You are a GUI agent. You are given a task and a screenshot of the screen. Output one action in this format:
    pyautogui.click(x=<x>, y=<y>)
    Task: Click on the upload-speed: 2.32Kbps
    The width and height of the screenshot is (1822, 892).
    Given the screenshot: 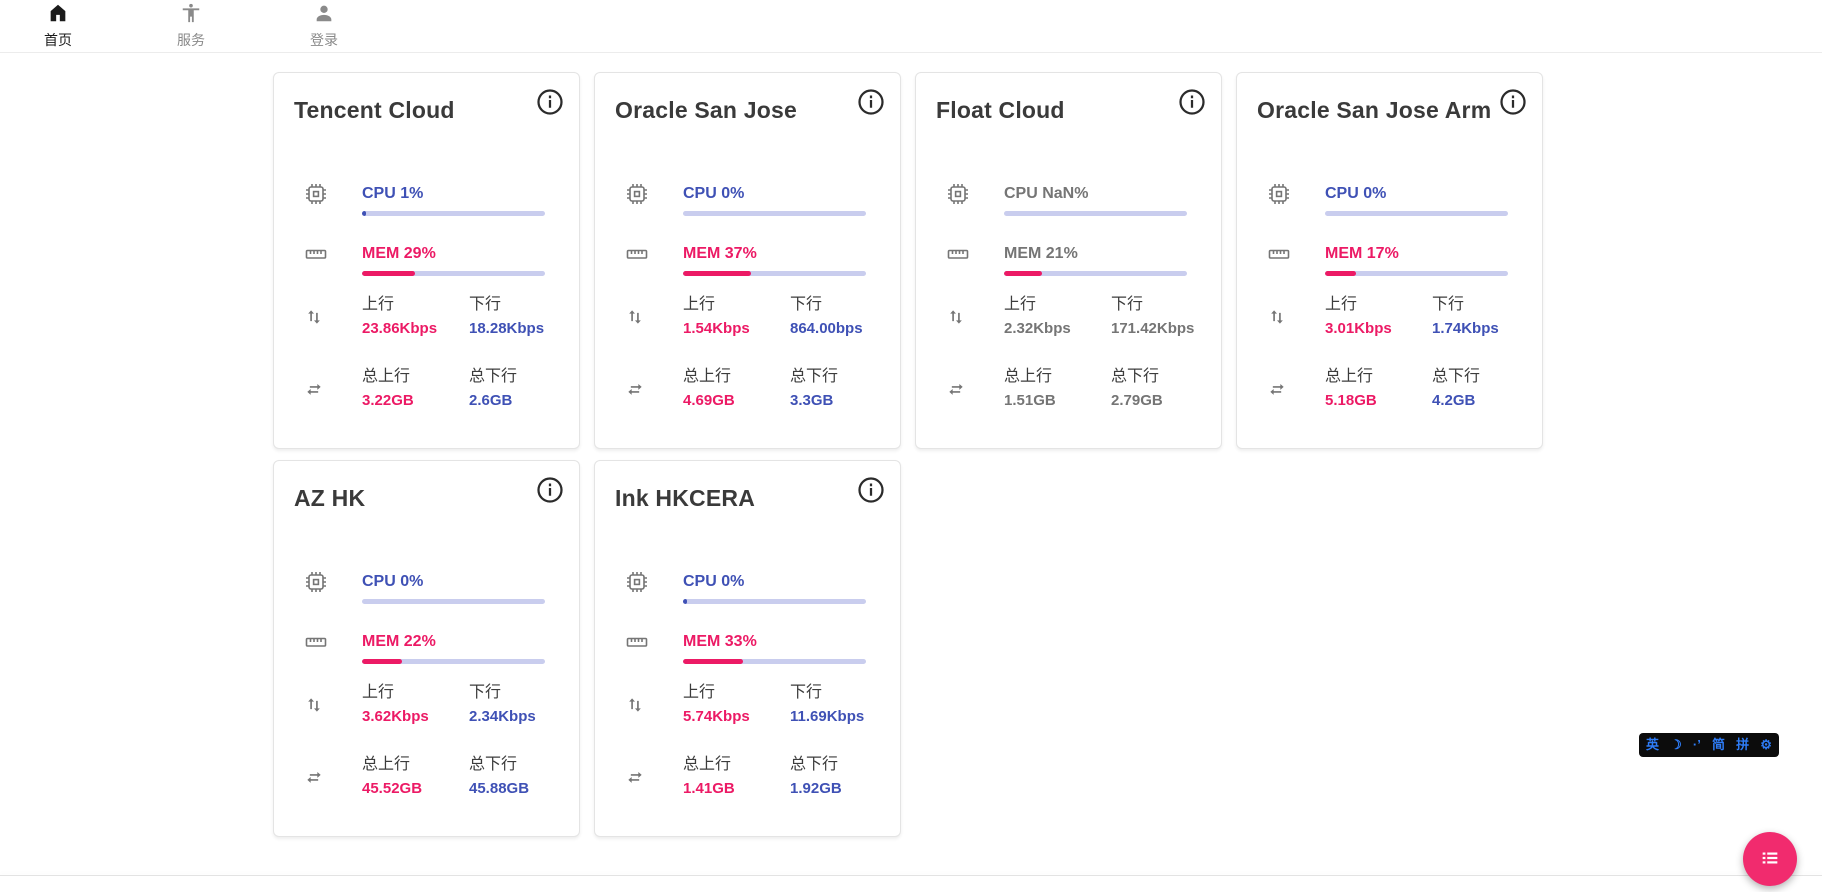 What is the action you would take?
    pyautogui.click(x=1037, y=328)
    